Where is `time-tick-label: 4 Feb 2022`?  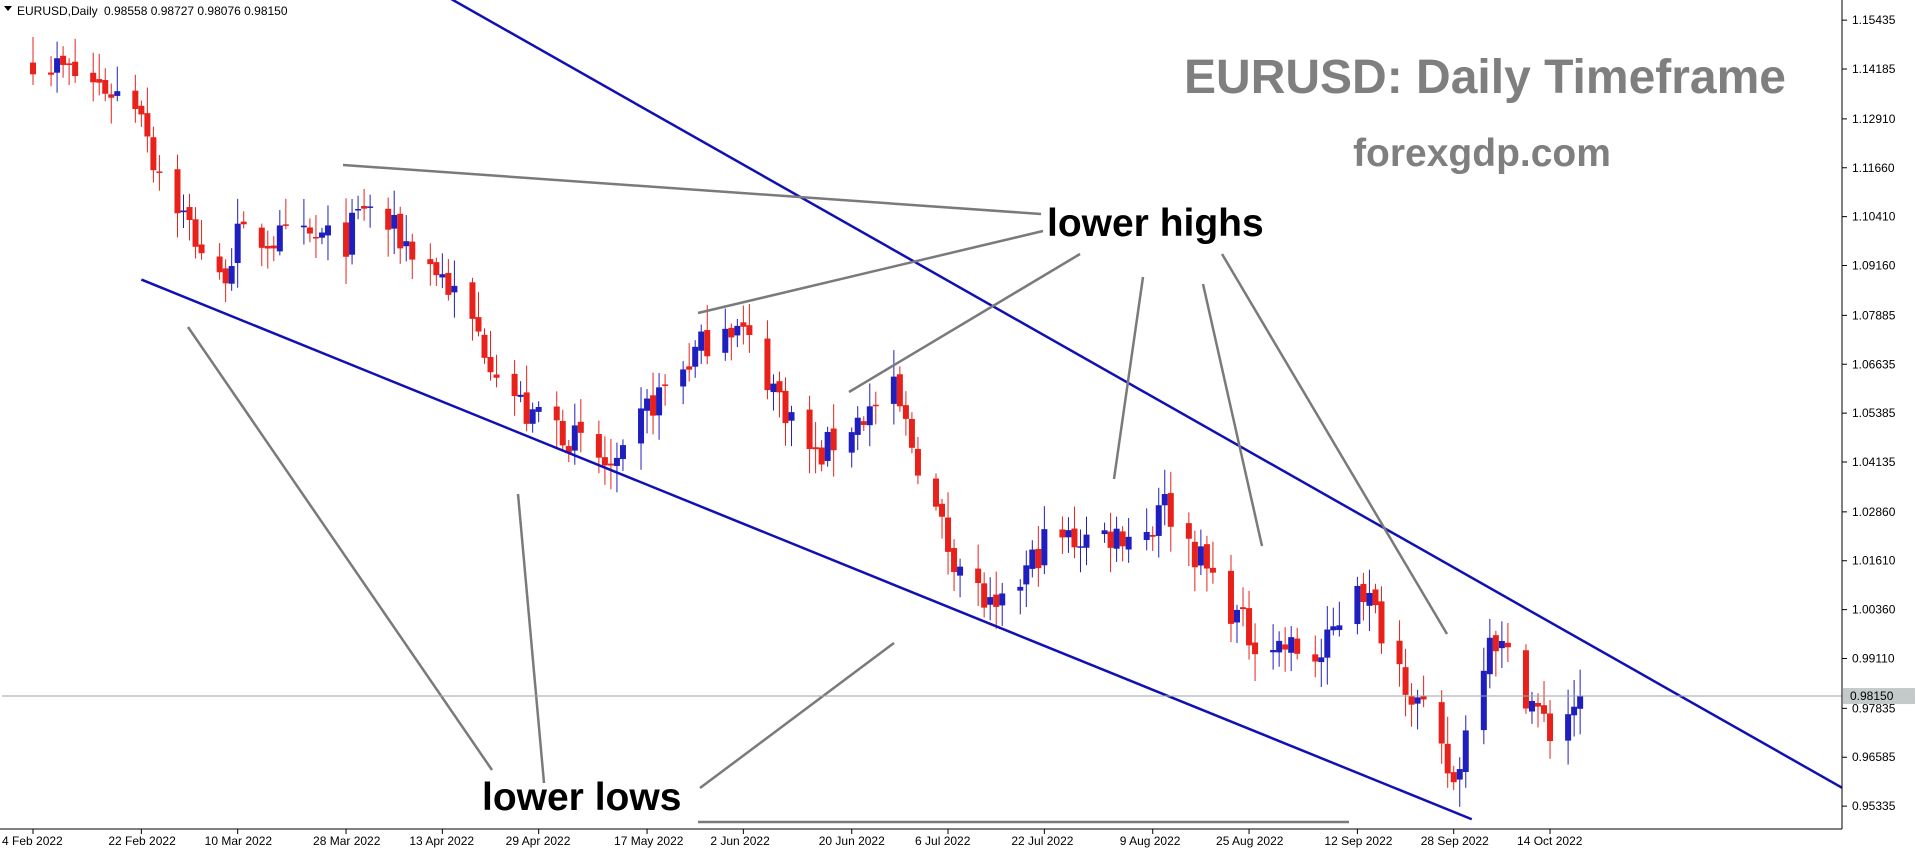
time-tick-label: 4 Feb 2022 is located at coordinates (32, 841).